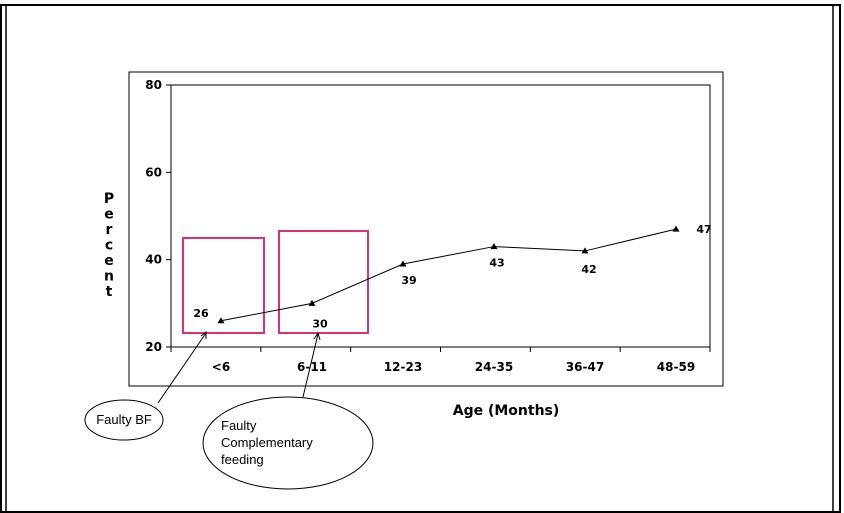 The height and width of the screenshot is (513, 844). Describe the element at coordinates (323, 282) in the screenshot. I see `highlight-box-faulty-complementary` at that location.